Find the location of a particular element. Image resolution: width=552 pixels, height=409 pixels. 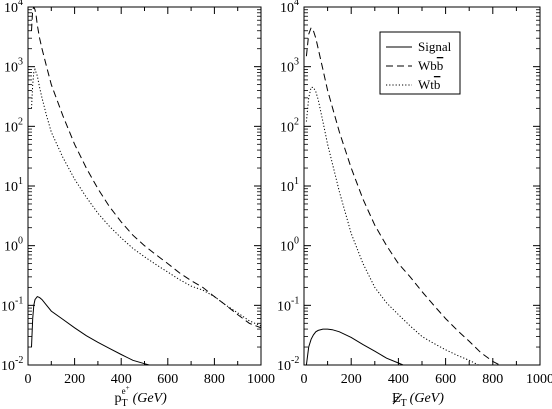

x-axis-label: pTe+(GeV) is located at coordinates (141, 396).